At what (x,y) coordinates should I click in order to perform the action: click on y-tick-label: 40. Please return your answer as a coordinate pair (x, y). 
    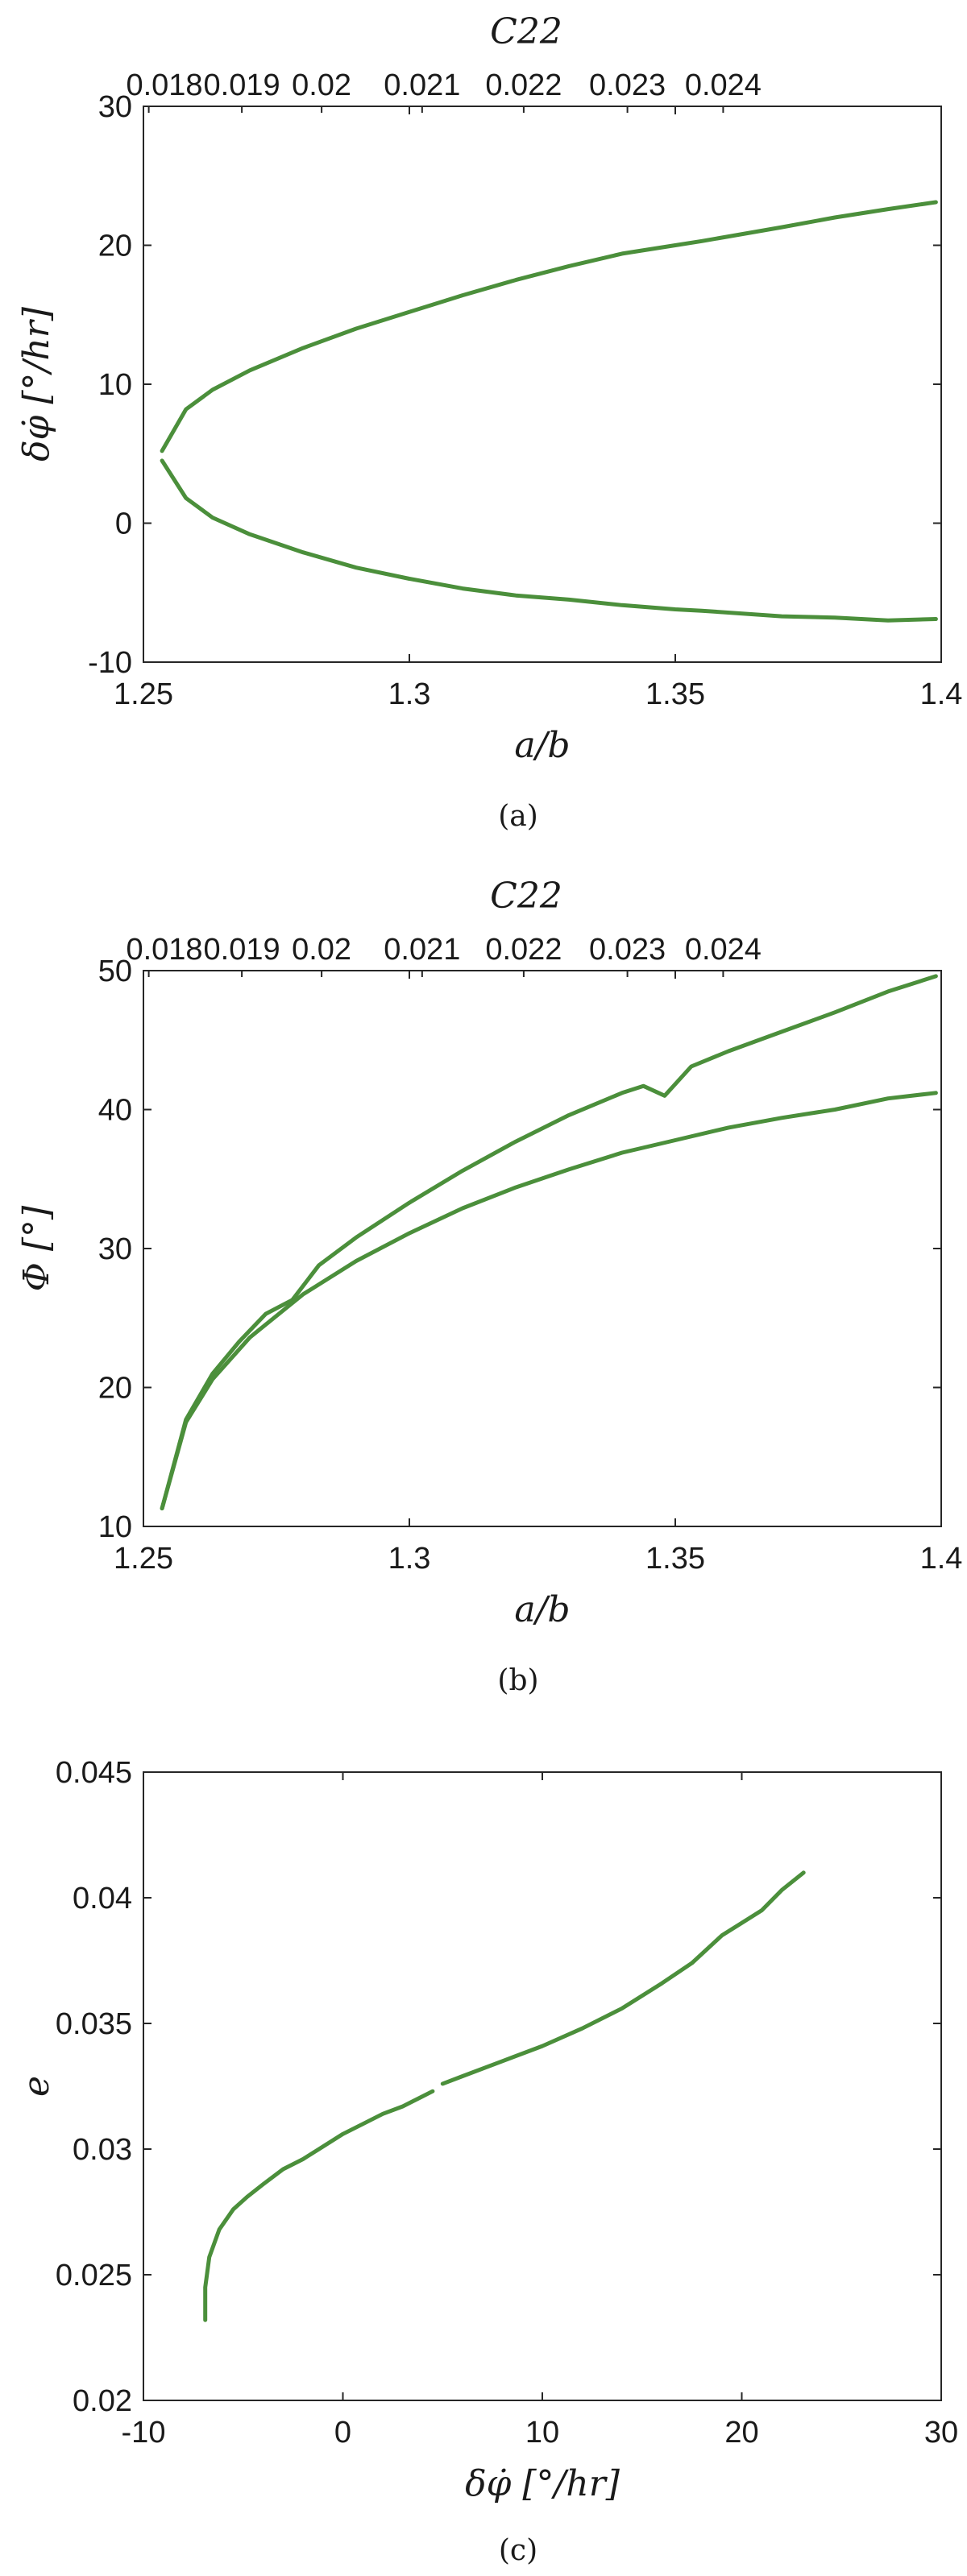
    Looking at the image, I should click on (115, 1111).